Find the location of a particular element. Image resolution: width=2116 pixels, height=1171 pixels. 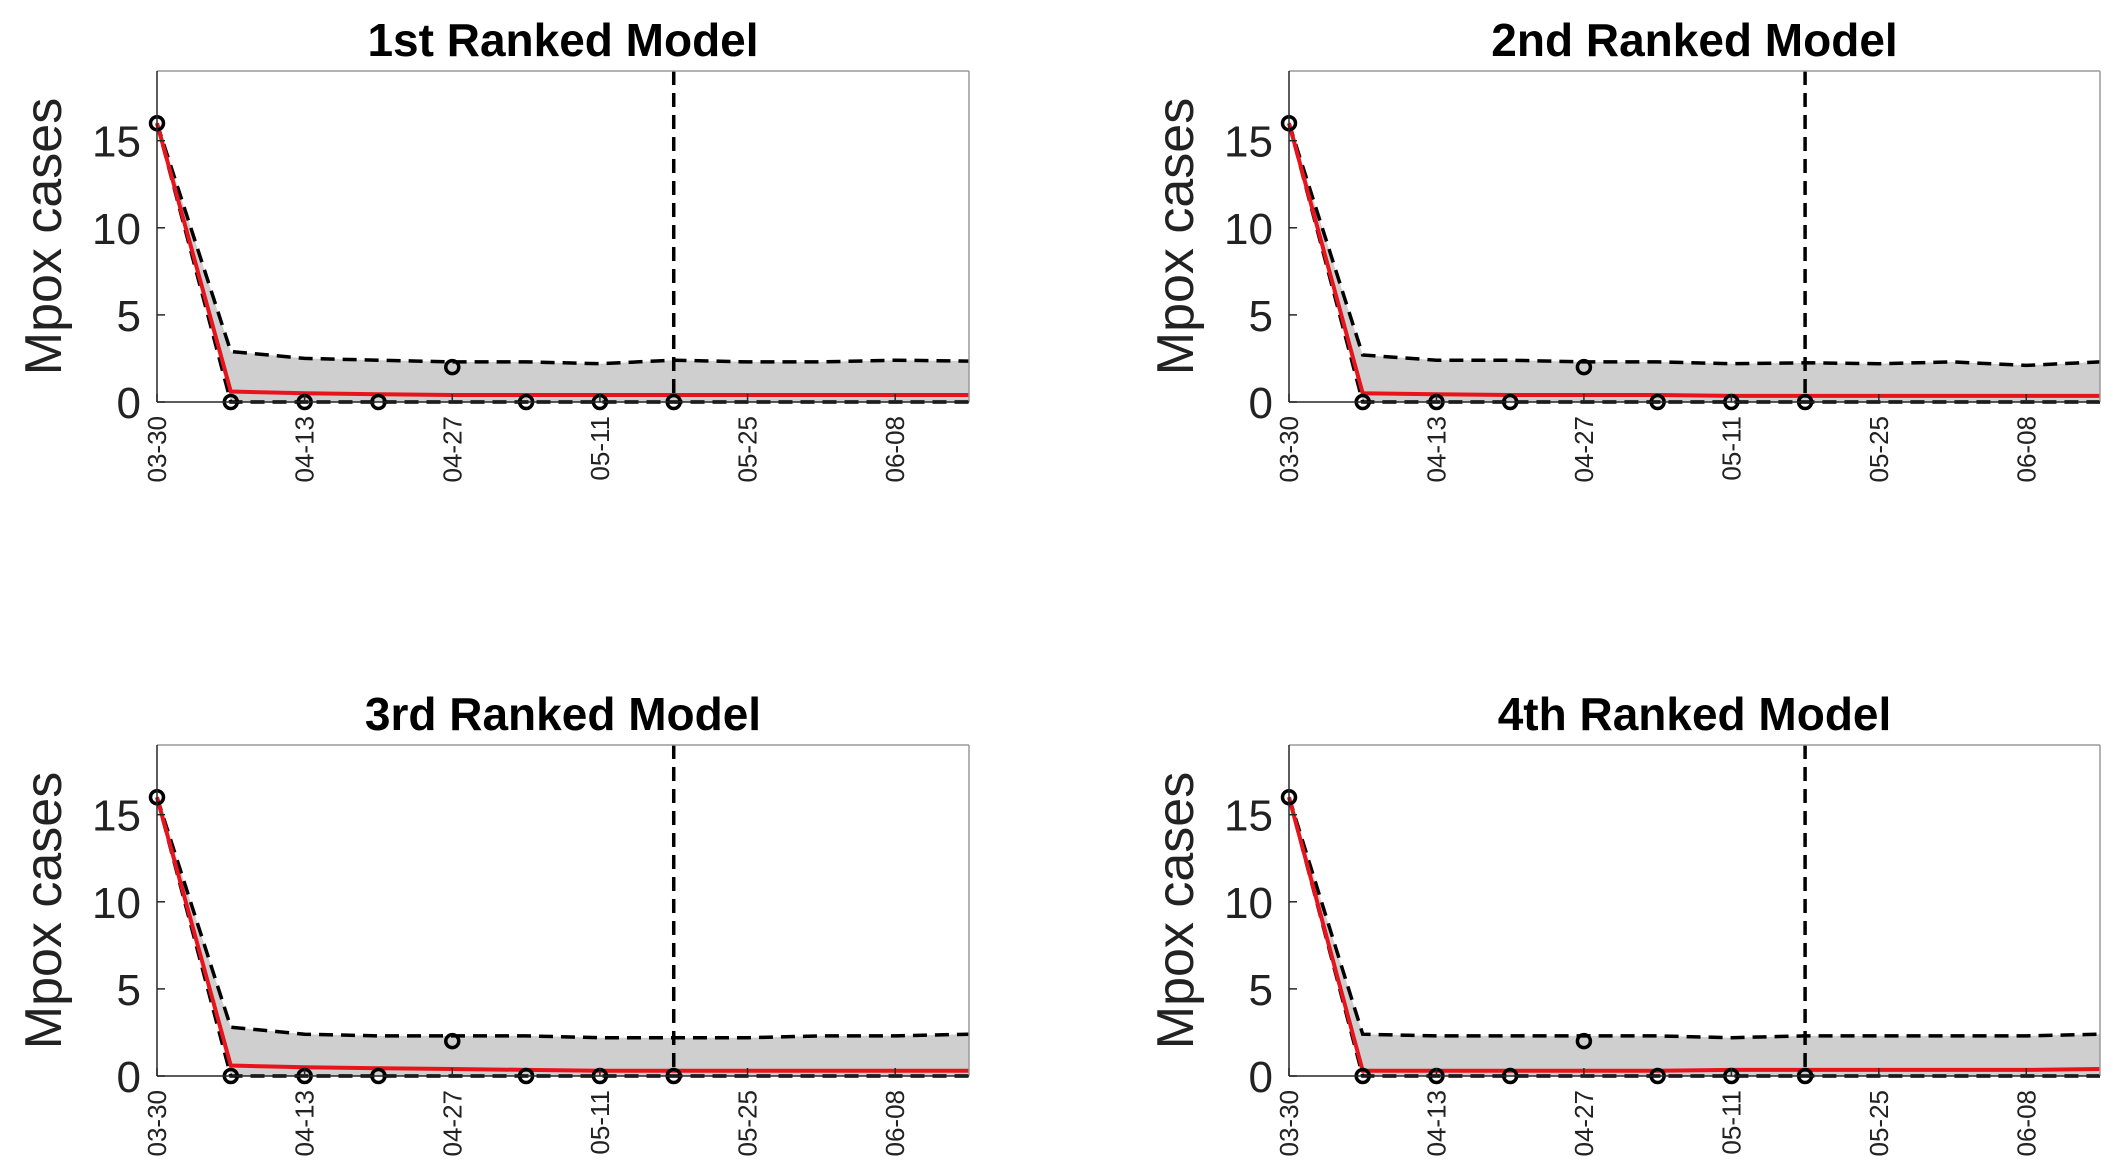

panel-title: 2nd Ranked Model is located at coordinates (1694, 40).